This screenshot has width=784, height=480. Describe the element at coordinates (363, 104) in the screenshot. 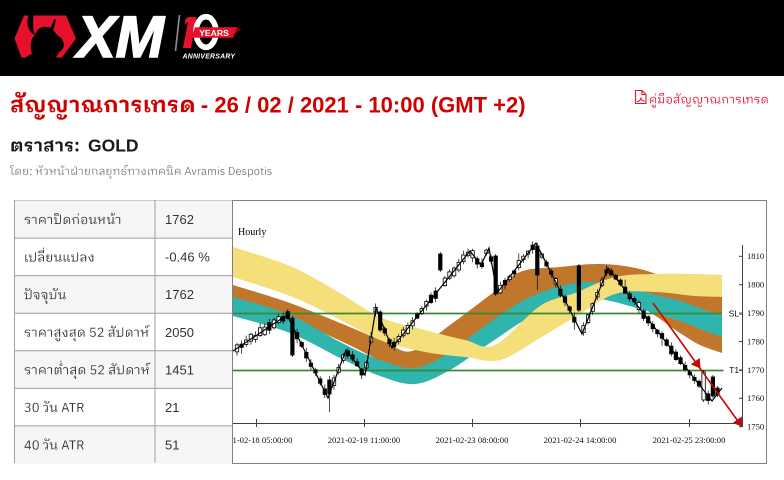

I see `svg-text:- 26 / 02 / 2021 - 10:00 (GMT: - 26 / 02 / 2021 - 10:00 (GMT +2)` at that location.